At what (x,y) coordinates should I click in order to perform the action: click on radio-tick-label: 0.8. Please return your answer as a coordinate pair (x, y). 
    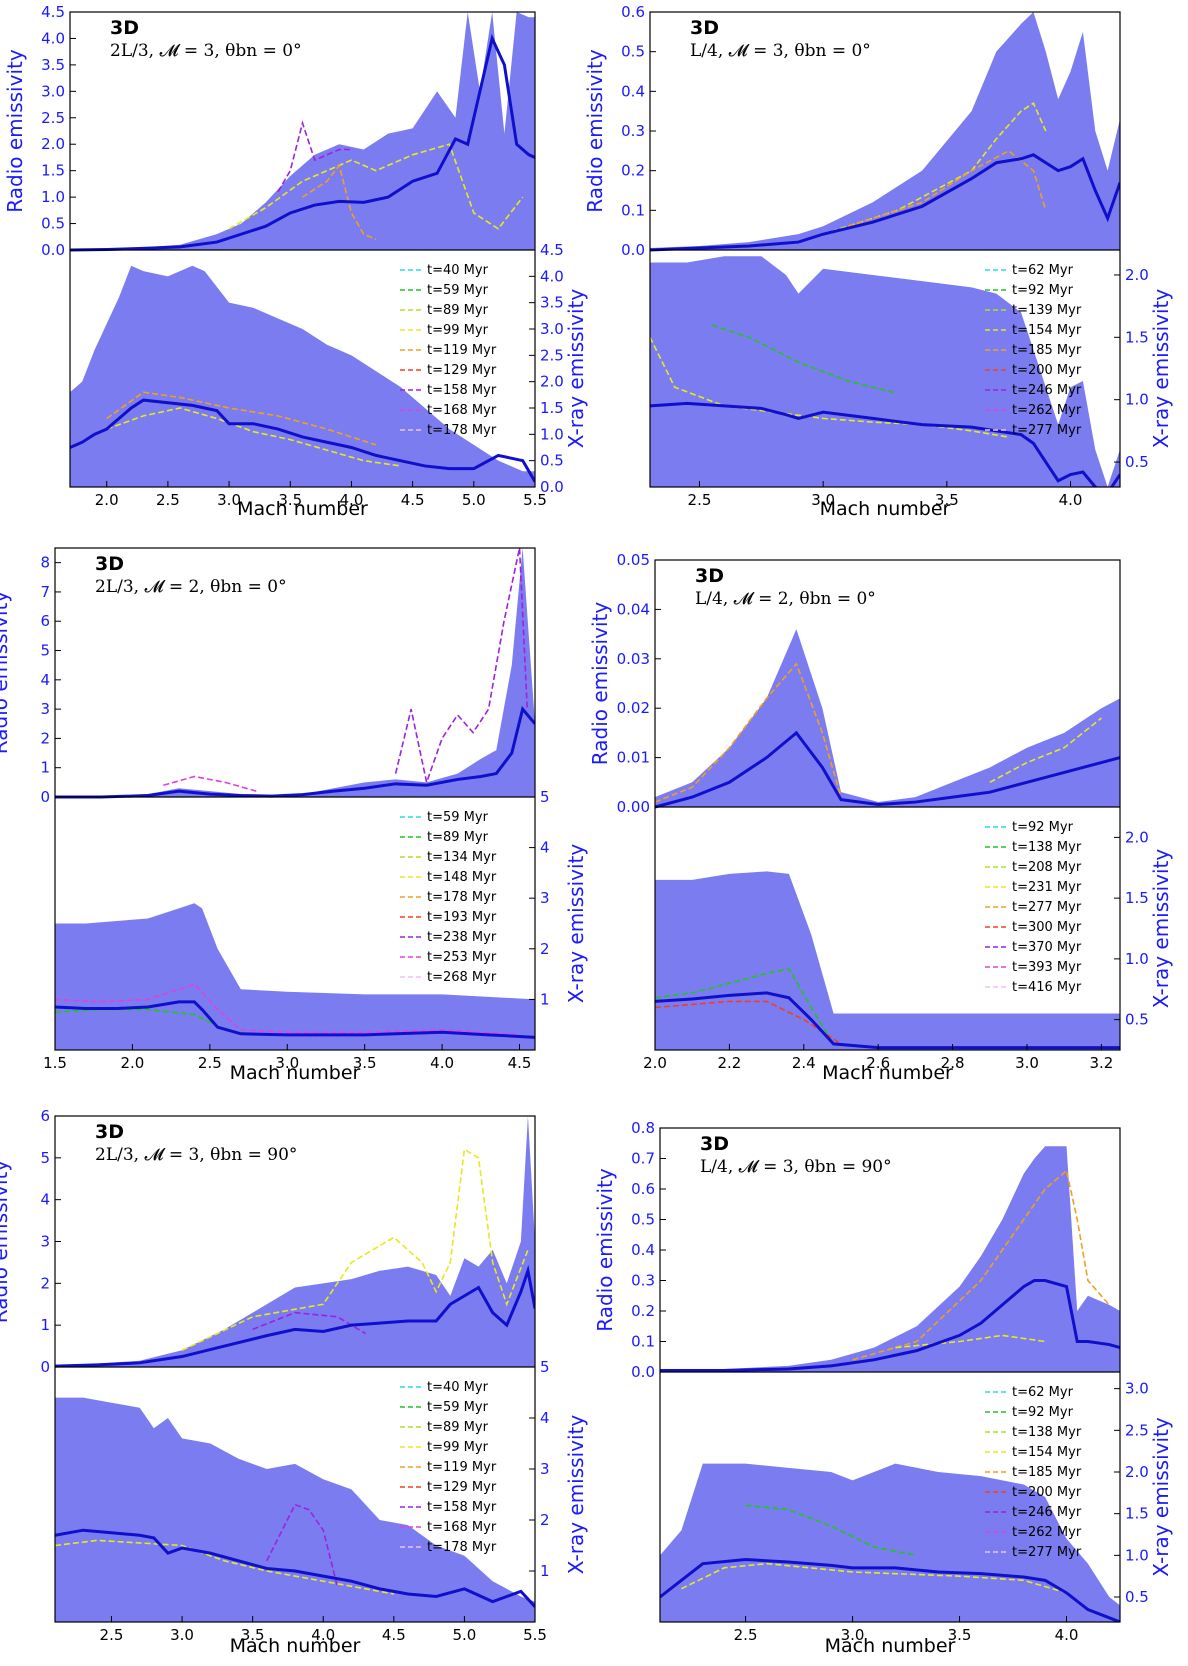
    Looking at the image, I should click on (643, 1128).